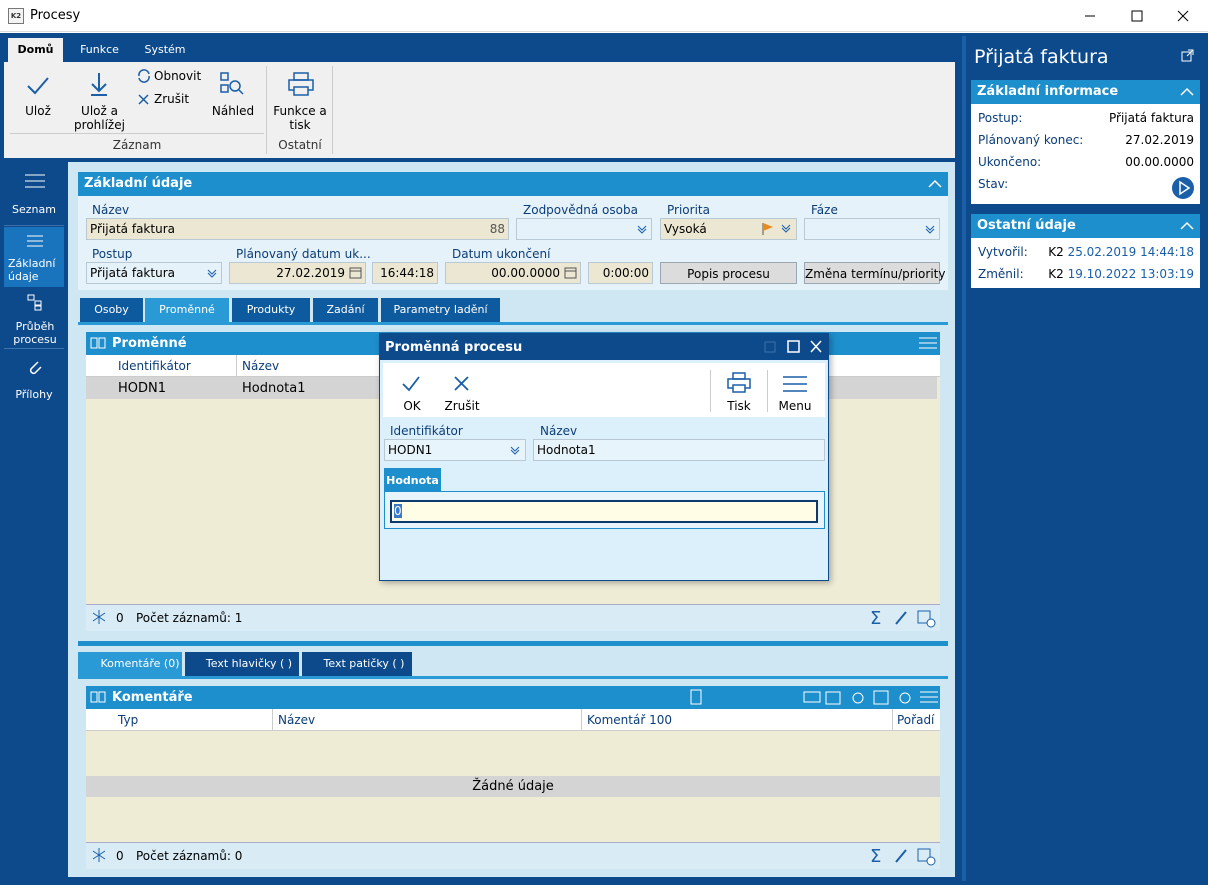  What do you see at coordinates (297, 229) in the screenshot?
I see `name-field: Přijatá faktura 88` at bounding box center [297, 229].